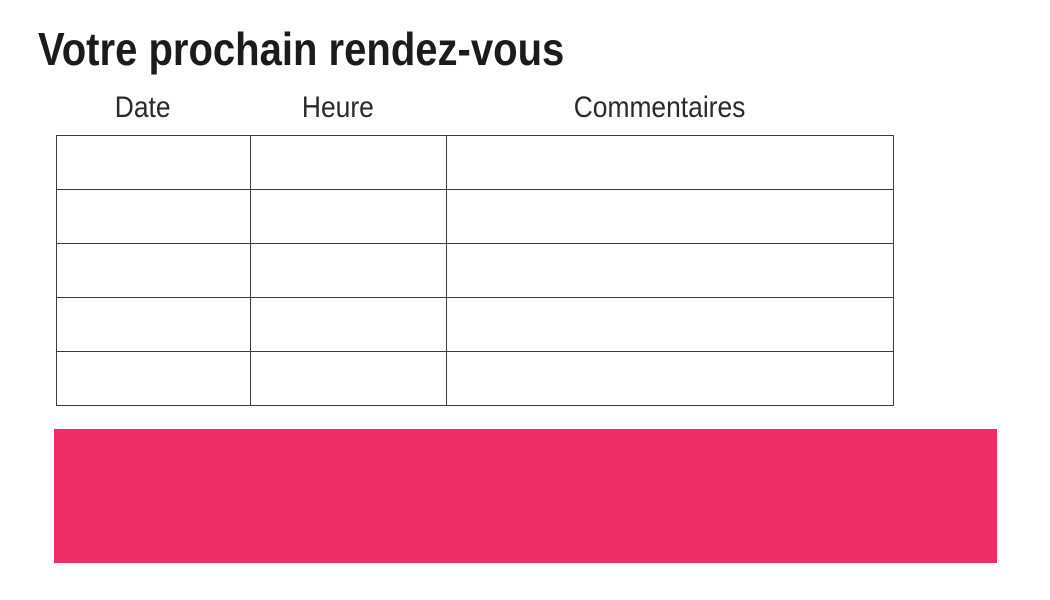 The height and width of the screenshot is (600, 1050). I want to click on column-header-heure-label: Heure, so click(338, 107).